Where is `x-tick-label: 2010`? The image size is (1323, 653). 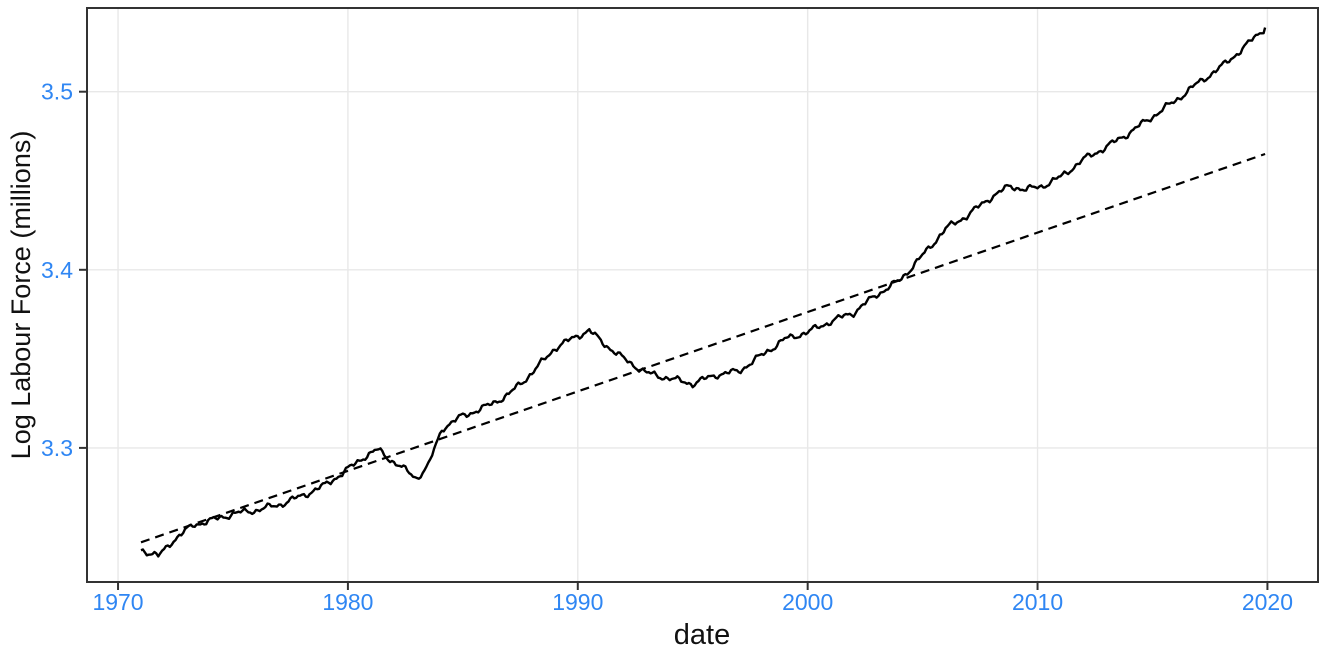
x-tick-label: 2010 is located at coordinates (1037, 602).